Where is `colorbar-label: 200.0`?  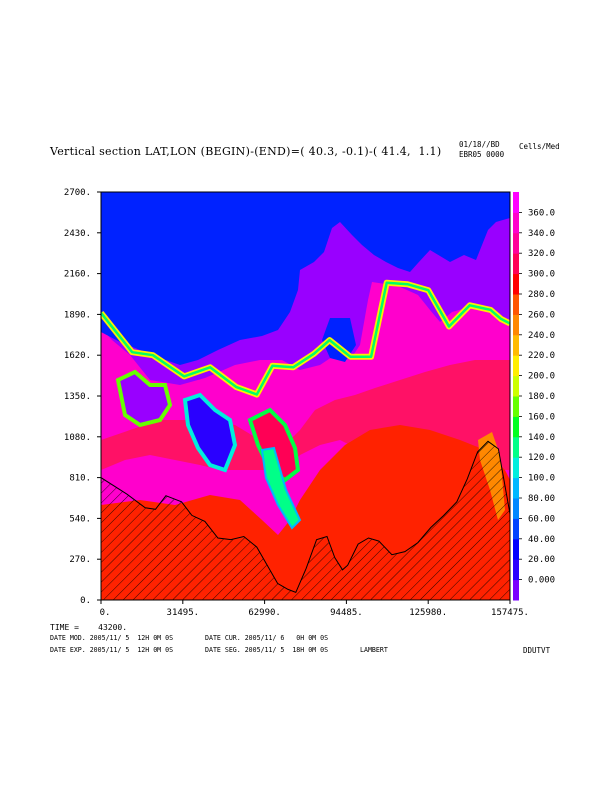 colorbar-label: 200.0 is located at coordinates (541, 377).